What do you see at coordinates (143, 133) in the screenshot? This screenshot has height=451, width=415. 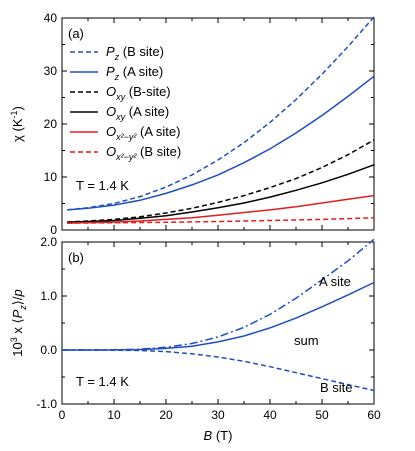 I see `legend-label-ox2_a: Ox²−y² (A site)` at bounding box center [143, 133].